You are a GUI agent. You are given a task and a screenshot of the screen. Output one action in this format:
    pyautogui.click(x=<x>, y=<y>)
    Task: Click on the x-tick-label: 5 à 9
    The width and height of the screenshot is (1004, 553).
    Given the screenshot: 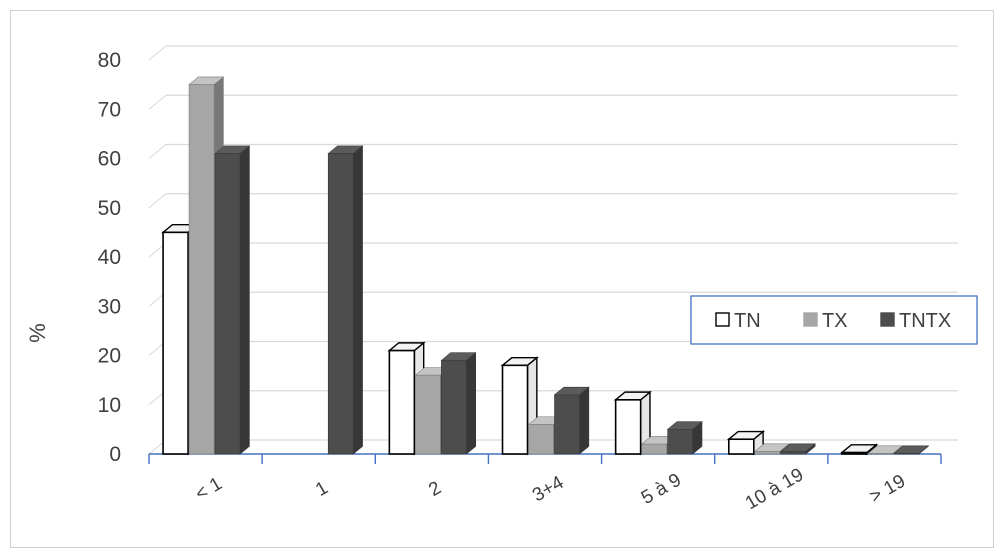 What is the action you would take?
    pyautogui.click(x=661, y=489)
    